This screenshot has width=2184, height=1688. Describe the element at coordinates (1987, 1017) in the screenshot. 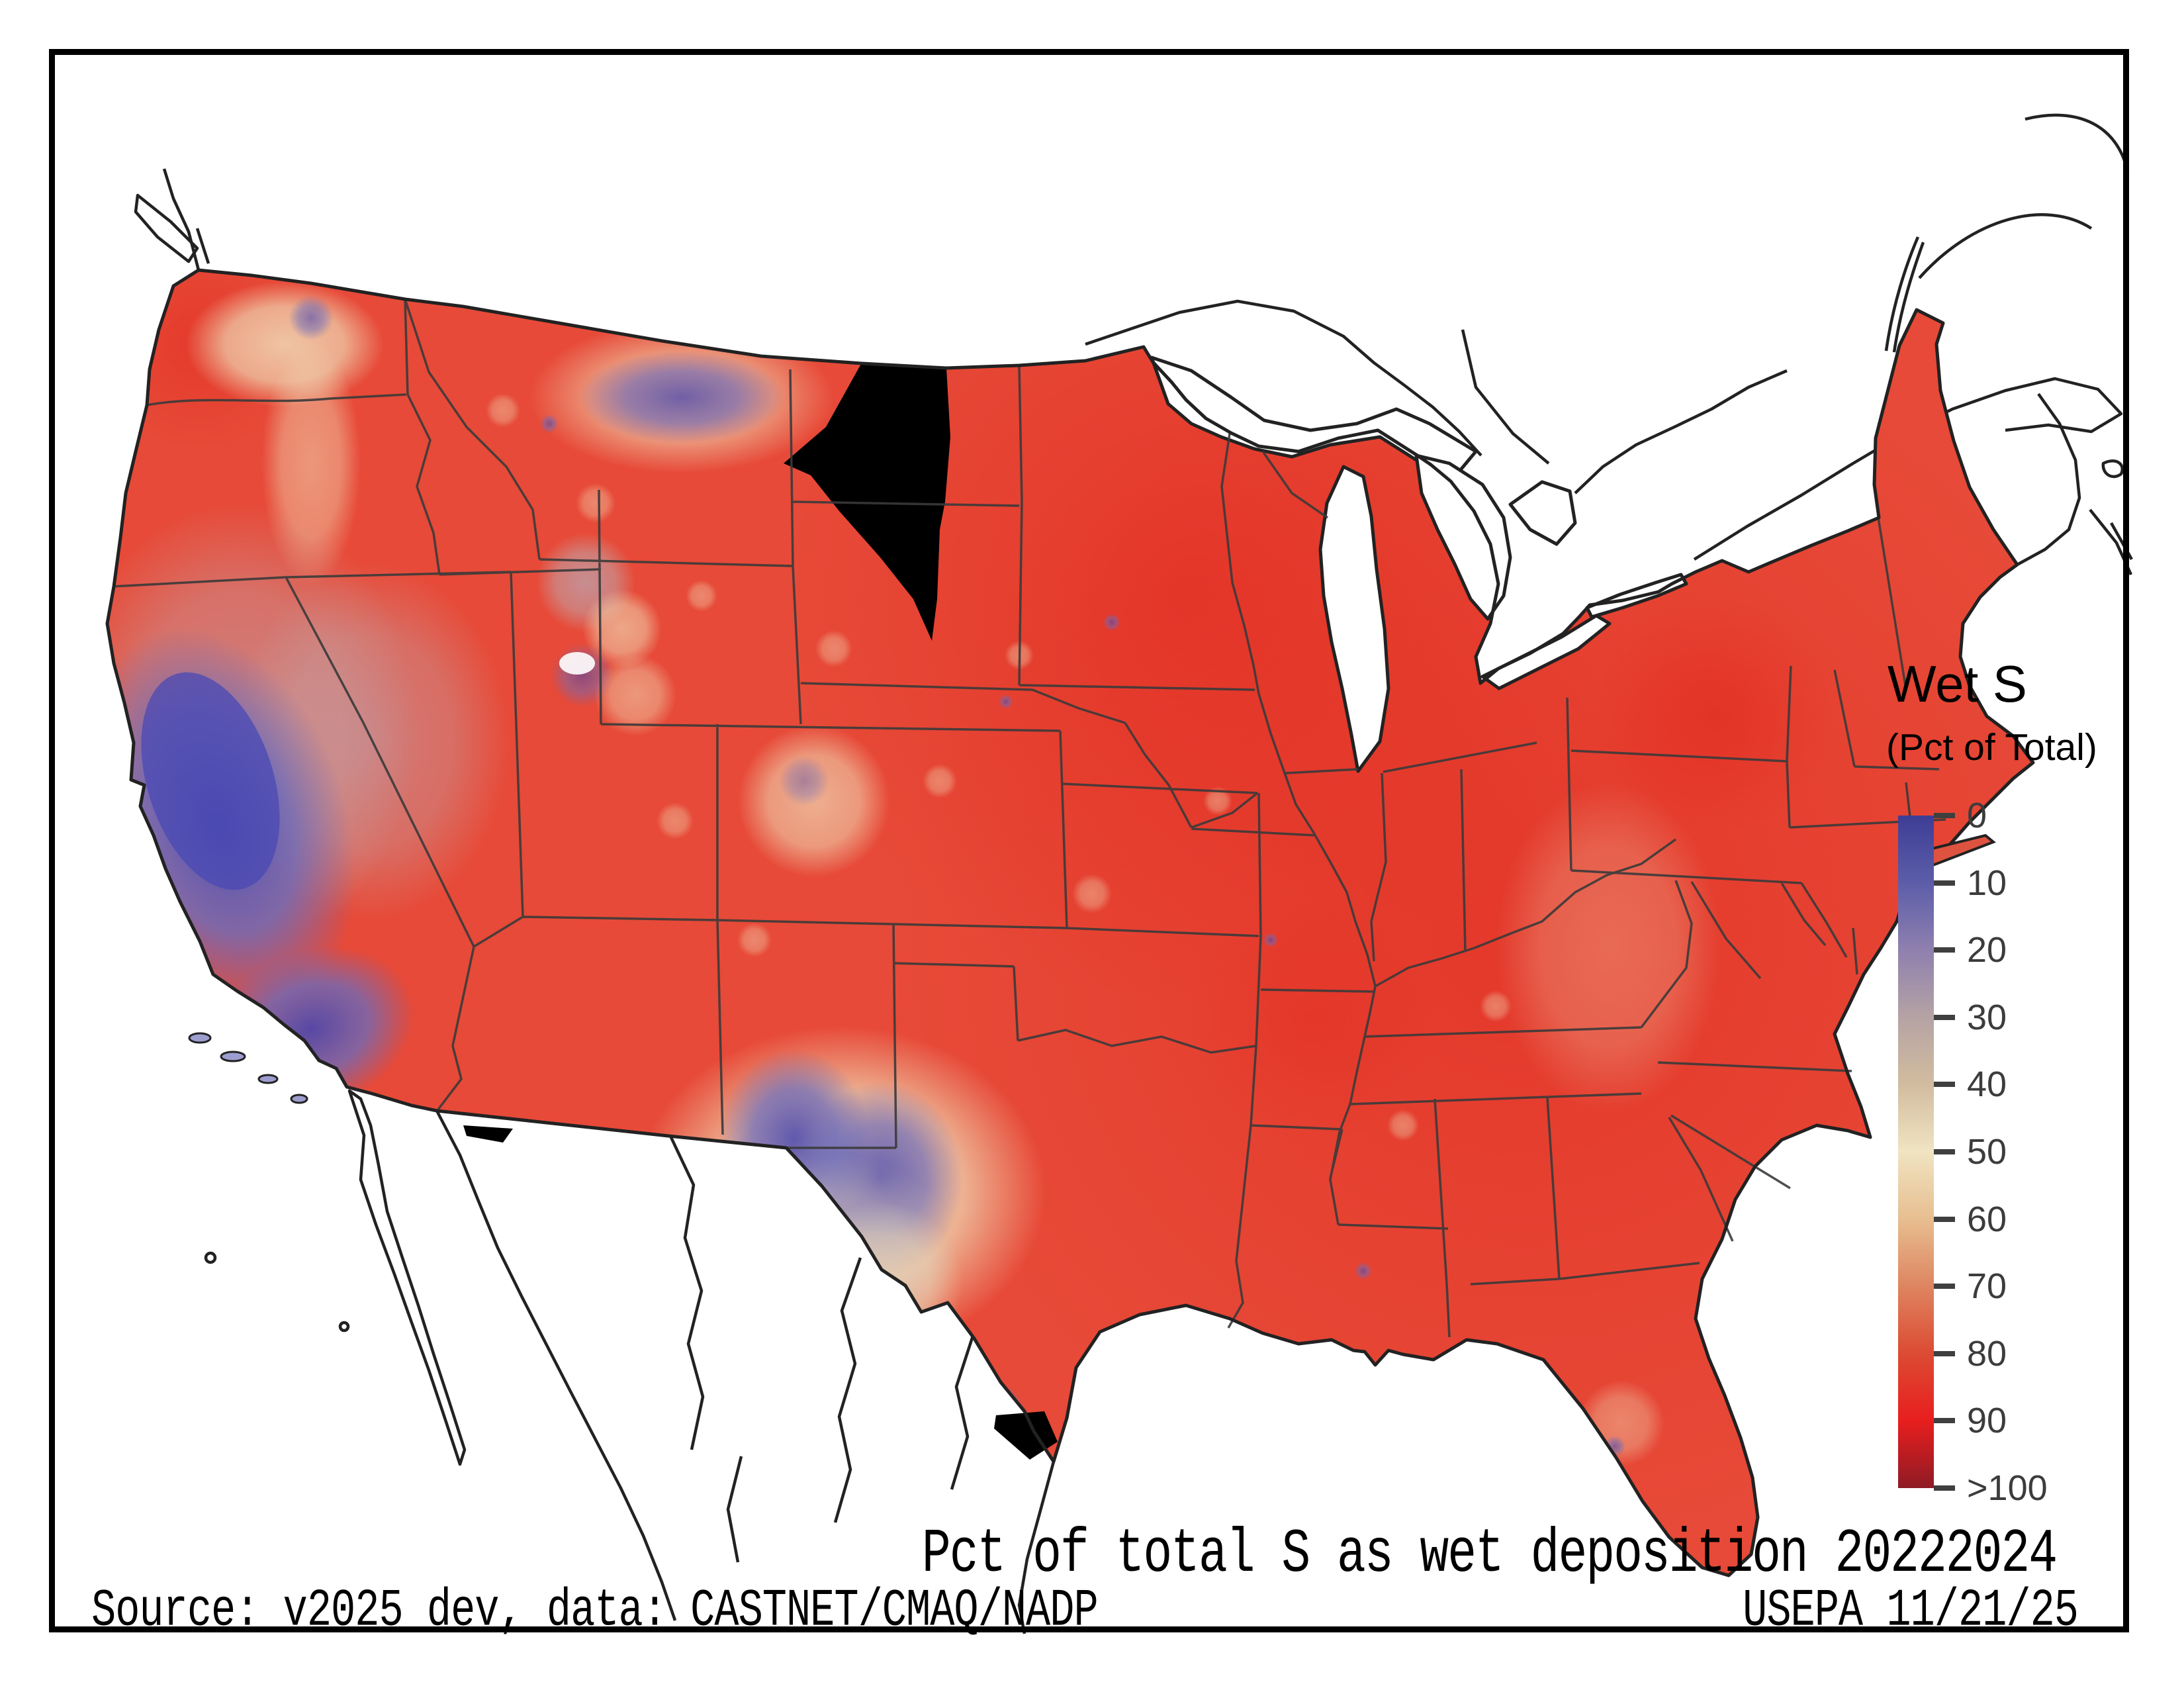

I see `tick-label: 30` at that location.